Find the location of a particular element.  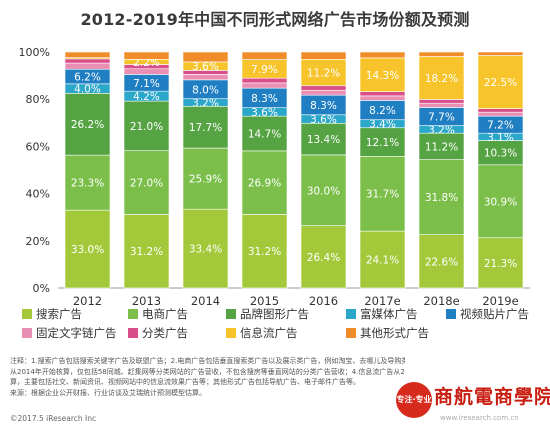

data-label: 13.4% is located at coordinates (323, 140).